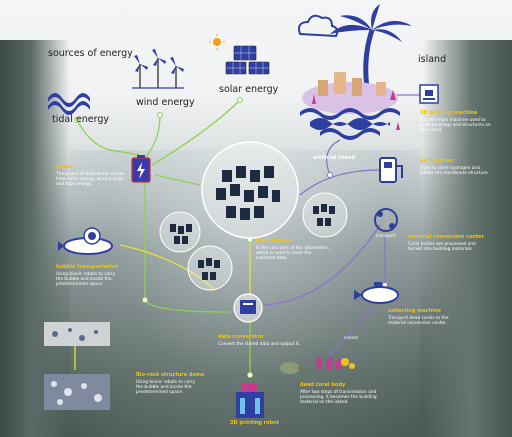 This screenshot has height=437, width=512. I want to click on solar-energy-label: solar energy, so click(249, 89).